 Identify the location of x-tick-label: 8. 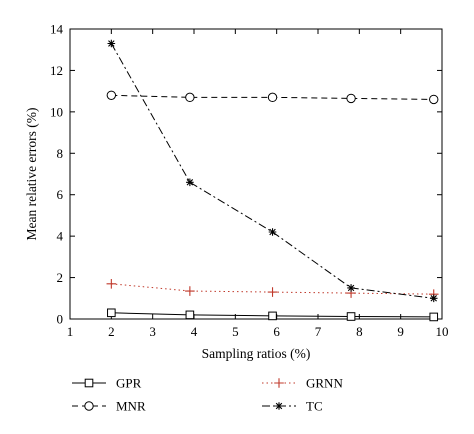
(359, 331).